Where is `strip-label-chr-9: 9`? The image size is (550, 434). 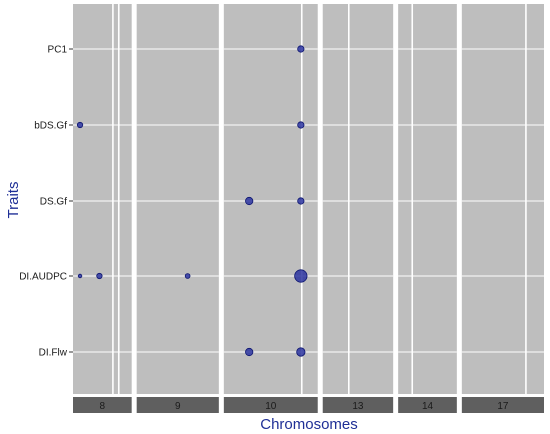
strip-label-chr-9: 9 is located at coordinates (178, 406).